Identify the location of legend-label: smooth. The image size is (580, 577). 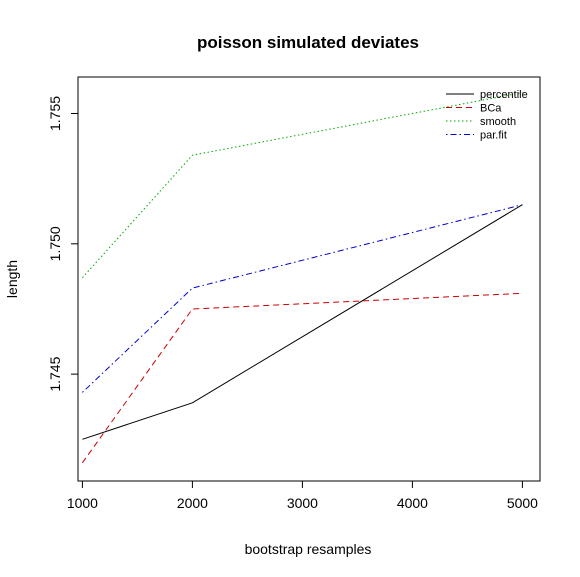
(498, 122).